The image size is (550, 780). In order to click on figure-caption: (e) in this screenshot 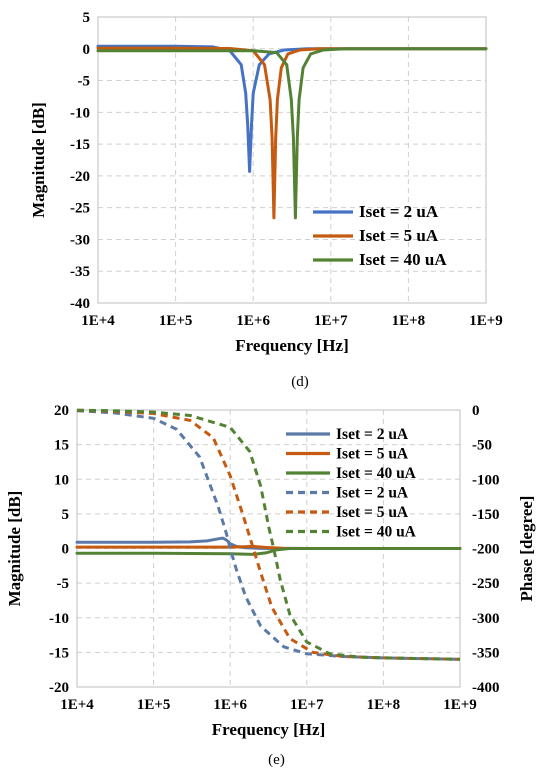, I will do `click(276, 760)`.